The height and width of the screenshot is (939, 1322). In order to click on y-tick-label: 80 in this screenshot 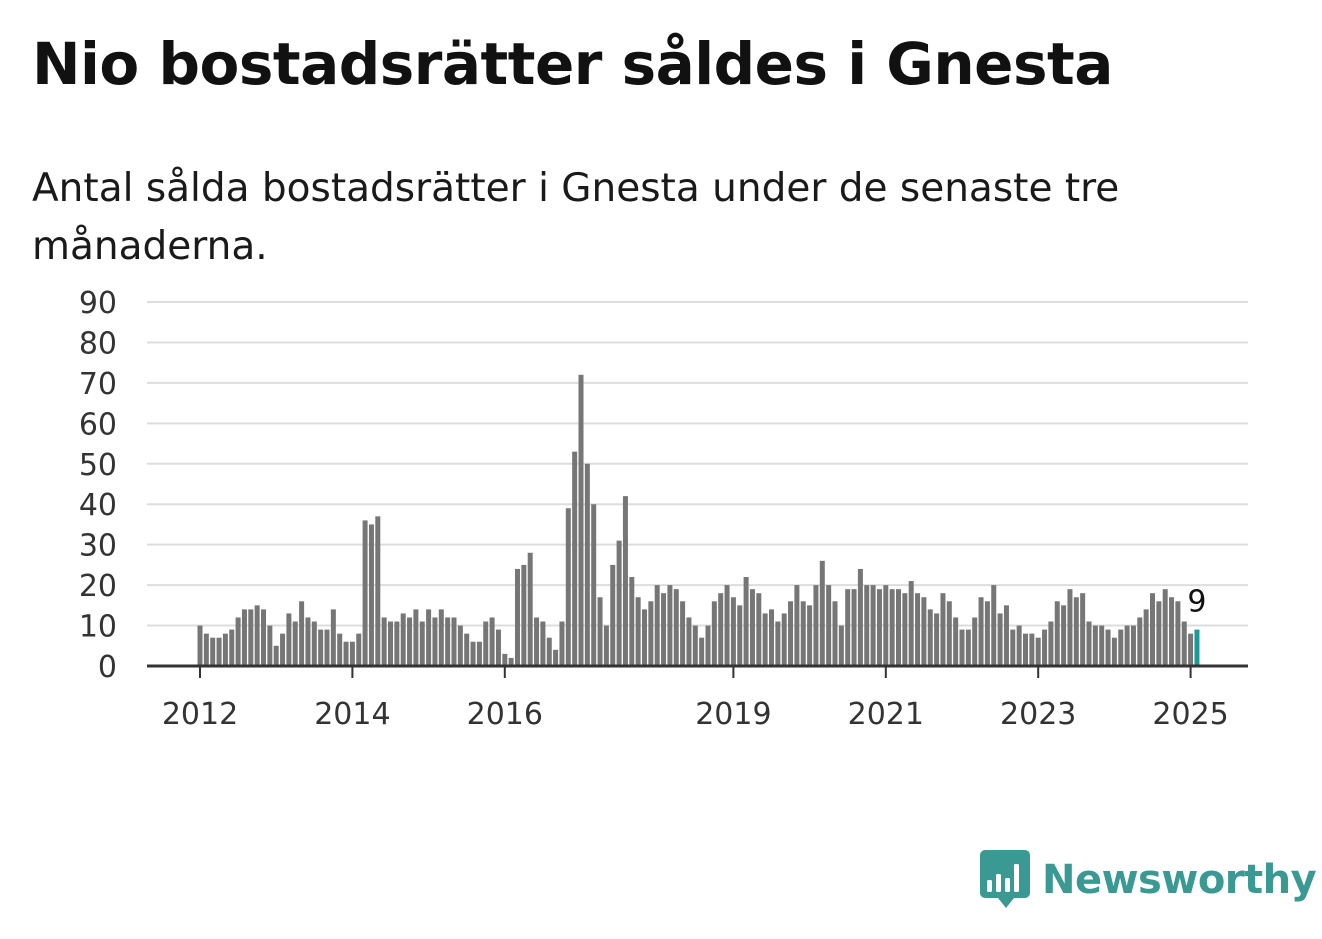, I will do `click(98, 343)`.